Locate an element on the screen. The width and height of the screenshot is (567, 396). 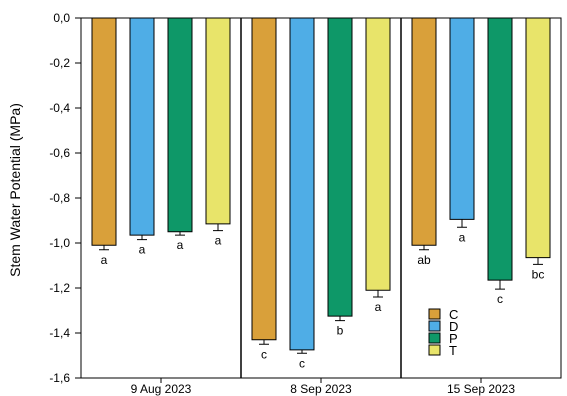
y-axis-title: Stem Water Potential (MPa) is located at coordinates (15, 190).